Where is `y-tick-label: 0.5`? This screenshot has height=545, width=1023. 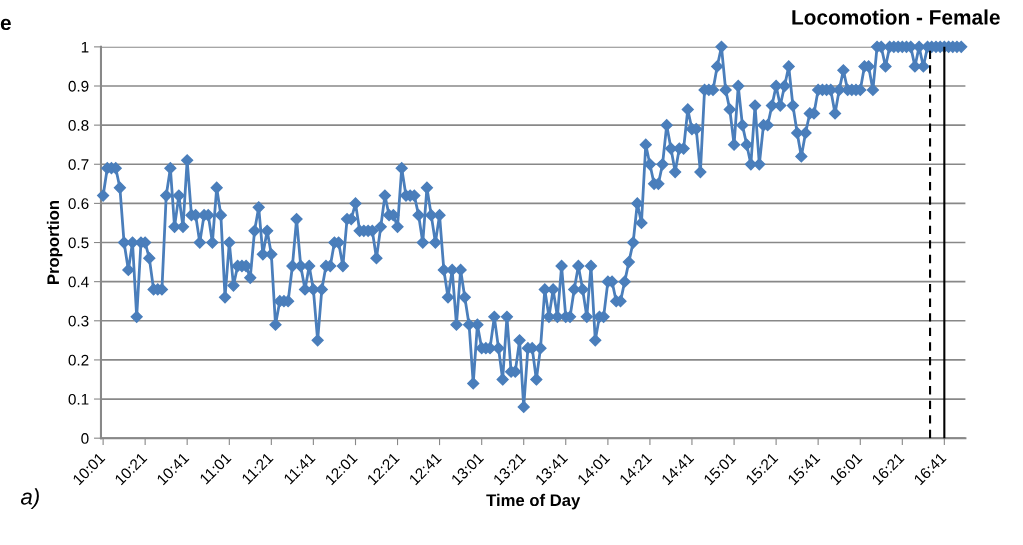
y-tick-label: 0.5 is located at coordinates (78, 243).